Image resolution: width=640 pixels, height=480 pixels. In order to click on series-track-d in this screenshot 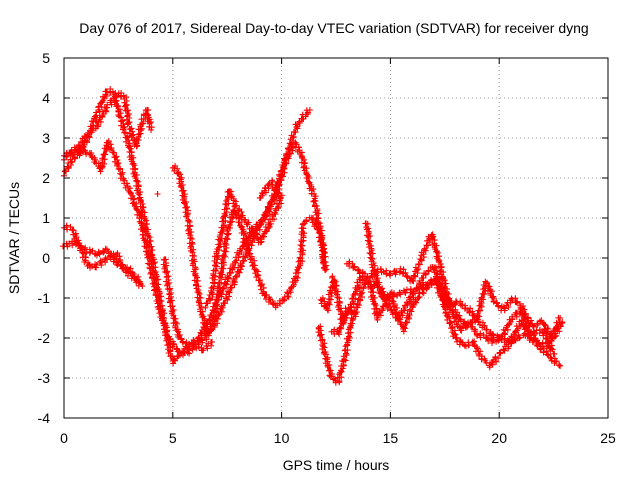, I will do `click(249, 250)`.